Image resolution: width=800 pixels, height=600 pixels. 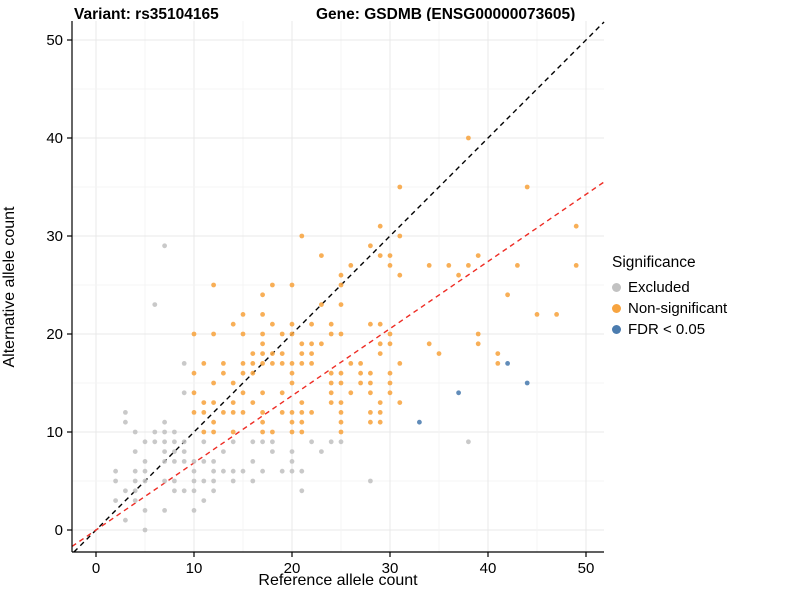 What do you see at coordinates (616, 308) in the screenshot?
I see `non-significant-dot-icon` at bounding box center [616, 308].